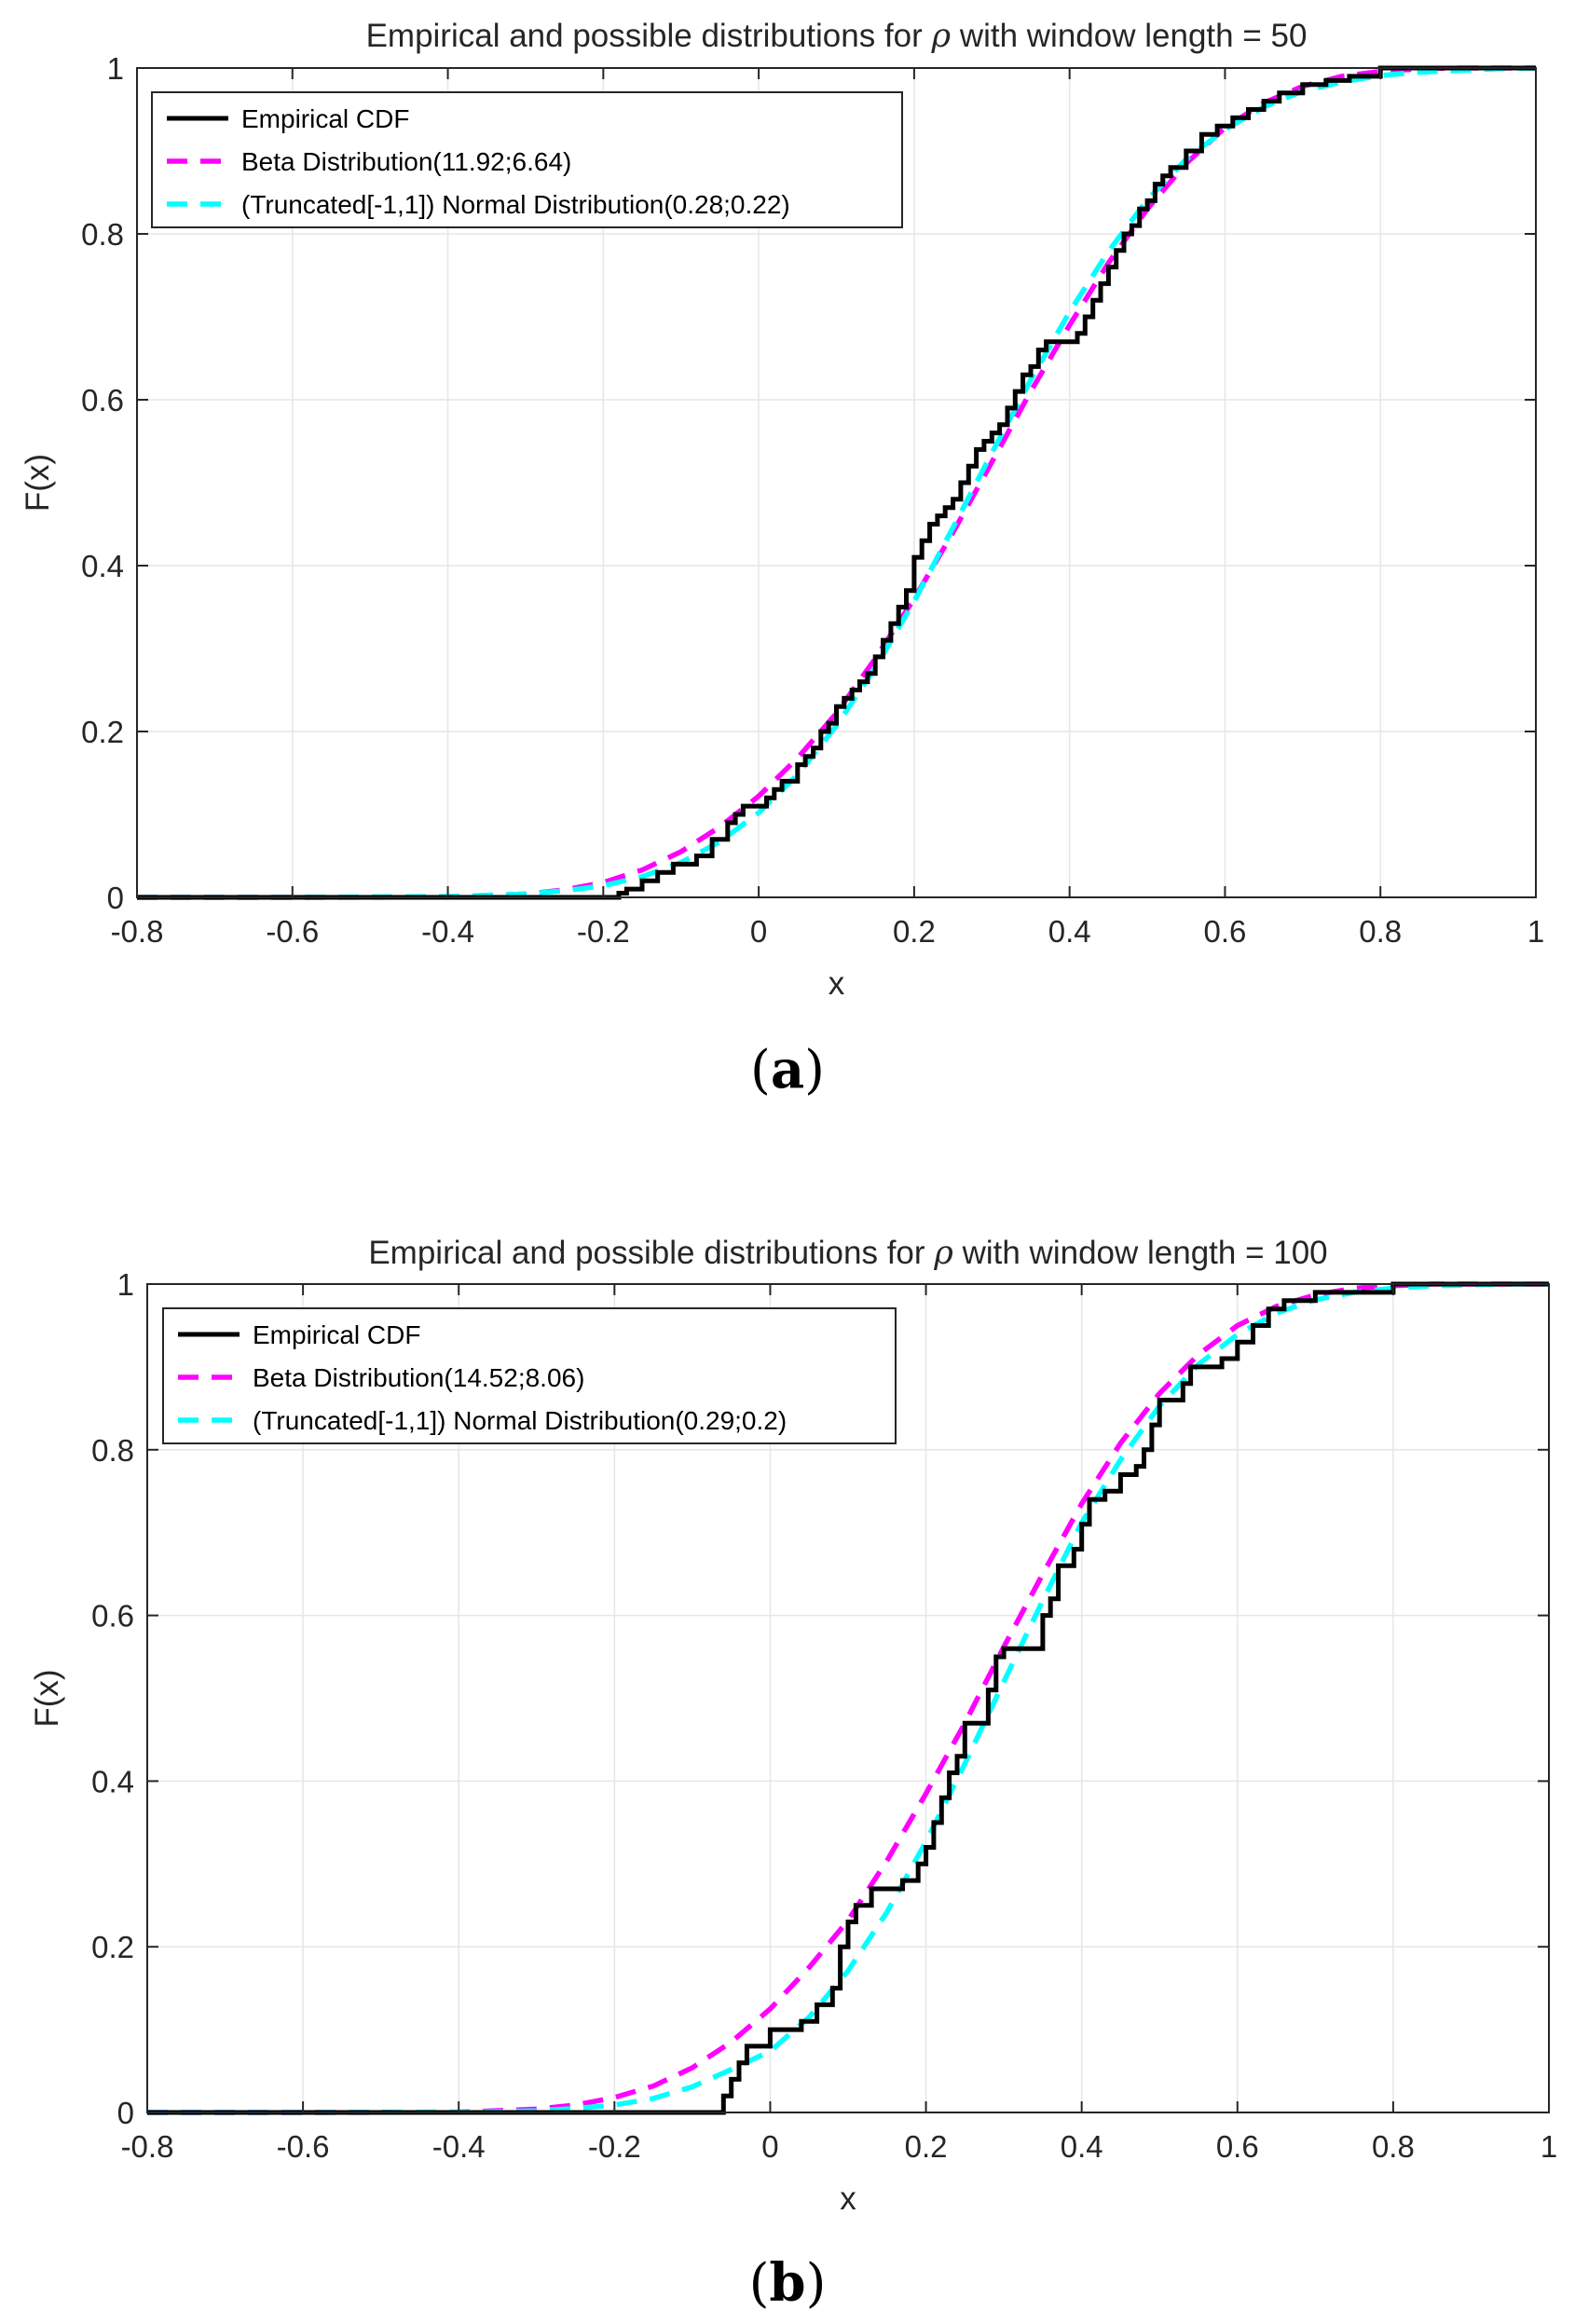  I want to click on chart-title-text: with window length = 100, so click(1140, 1253).